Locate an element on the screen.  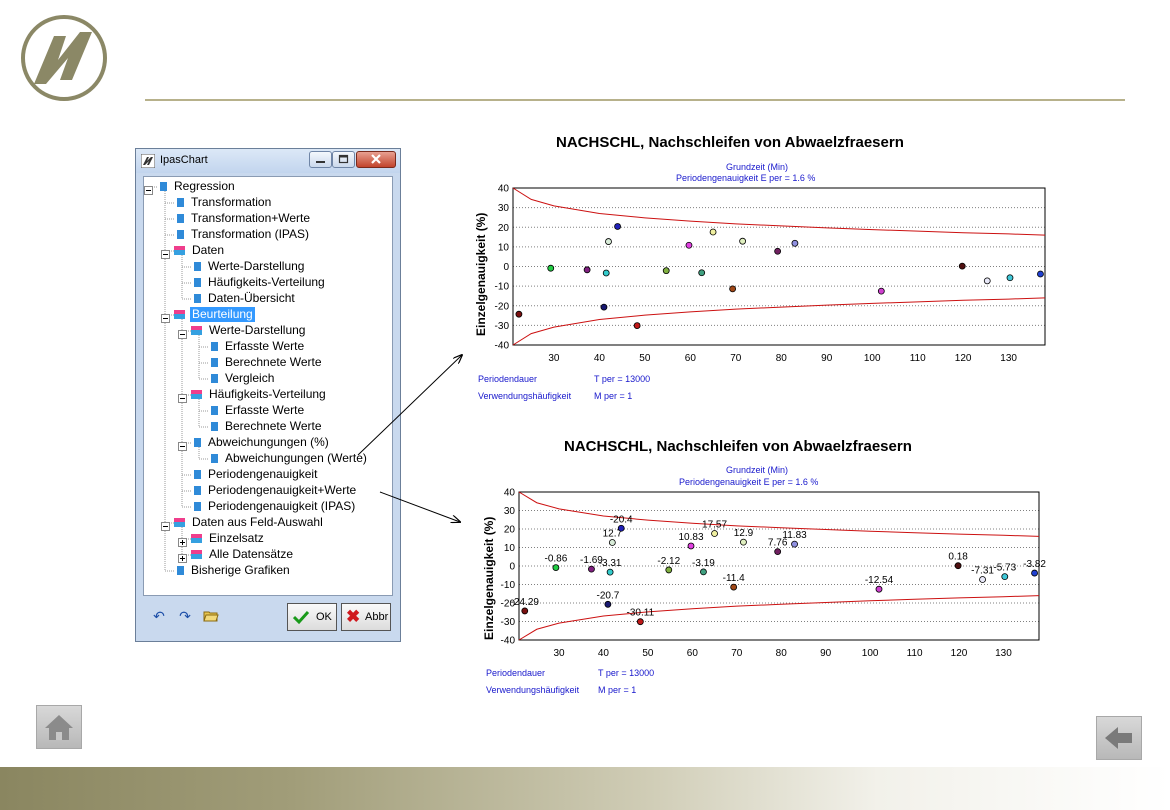
header-divider is located at coordinates (635, 100).